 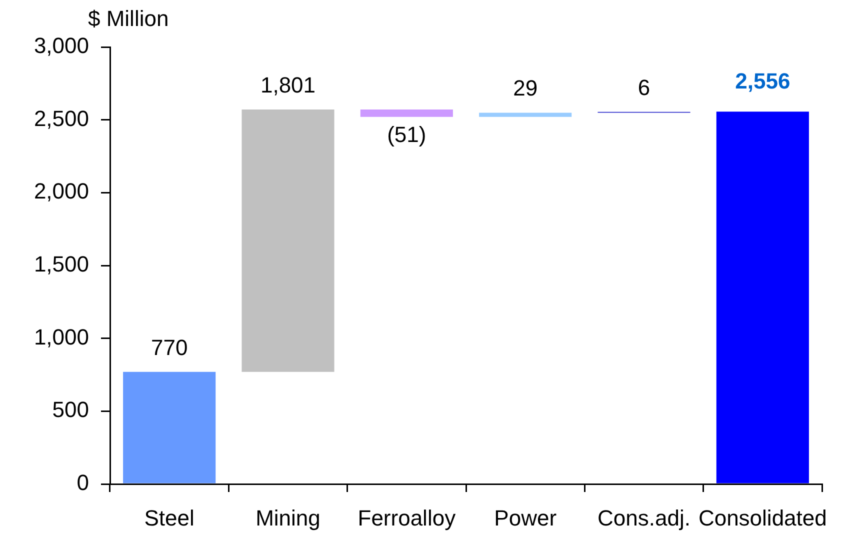 What do you see at coordinates (762, 81) in the screenshot?
I see `data-label: 2,556` at bounding box center [762, 81].